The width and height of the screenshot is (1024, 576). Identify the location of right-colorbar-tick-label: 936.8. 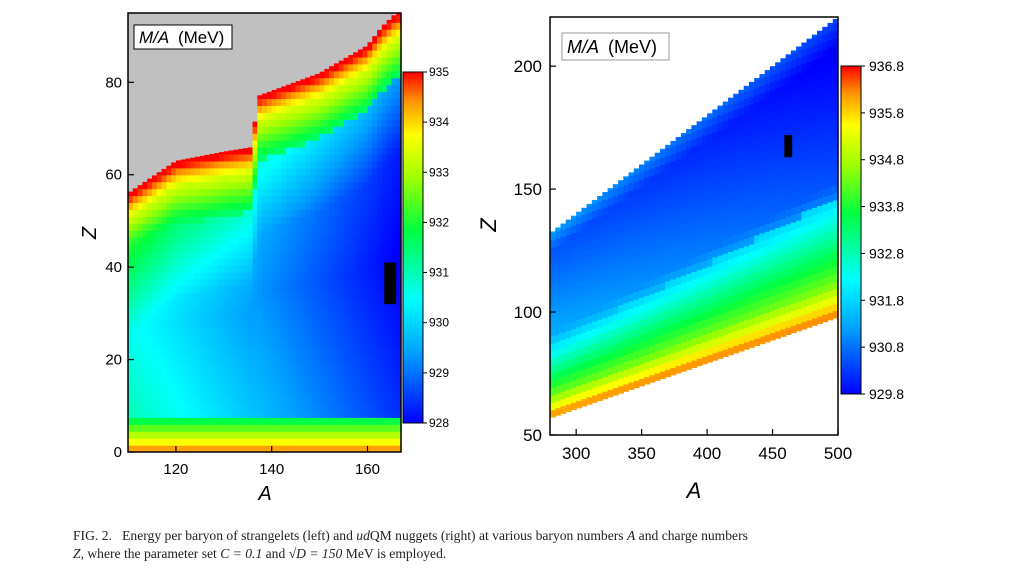
(886, 66).